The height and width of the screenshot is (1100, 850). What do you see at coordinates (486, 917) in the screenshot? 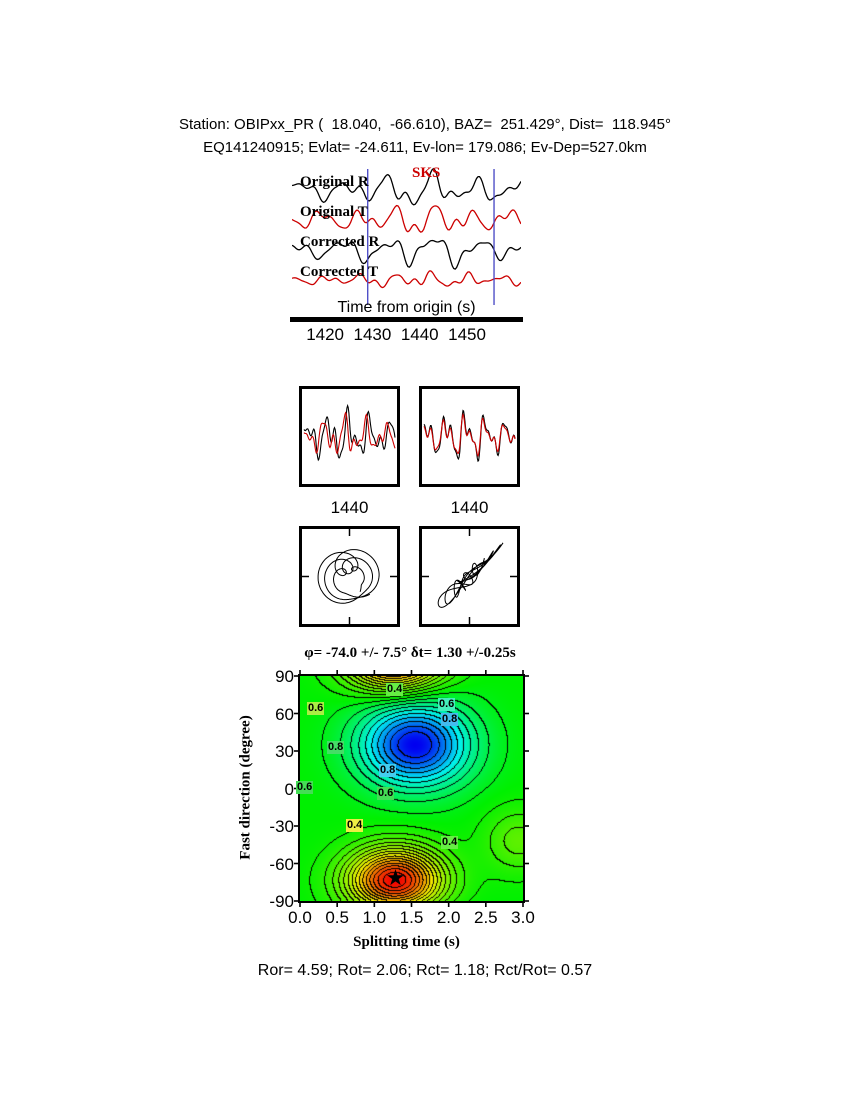
I see `splitting-time-tick-label: 2.5` at bounding box center [486, 917].